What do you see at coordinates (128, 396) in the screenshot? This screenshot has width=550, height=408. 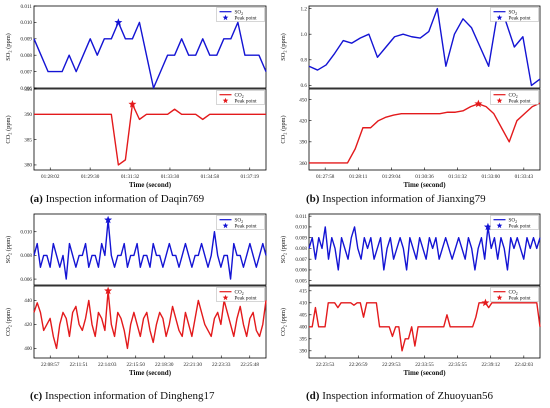 I see `caption-text: Inspection information of Dingheng17` at bounding box center [128, 396].